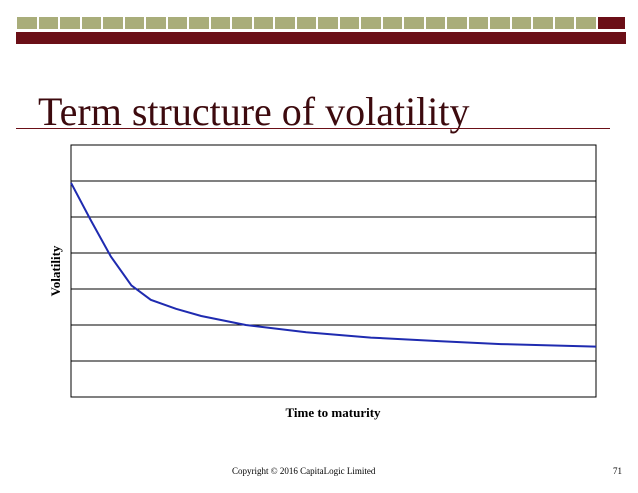  What do you see at coordinates (321, 38) in the screenshot?
I see `header-band` at bounding box center [321, 38].